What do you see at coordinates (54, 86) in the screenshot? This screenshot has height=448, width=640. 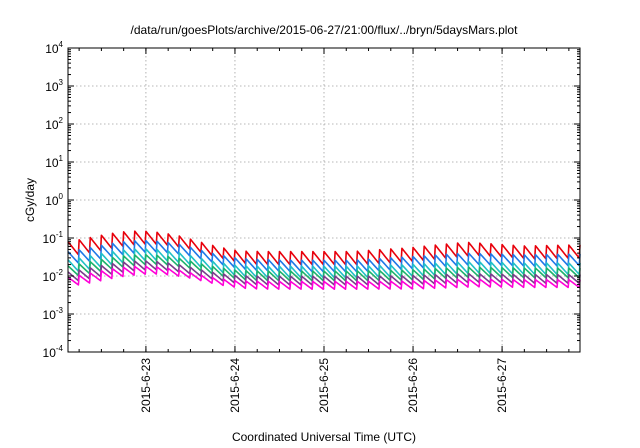 I see `y-tick-label: 10³` at bounding box center [54, 86].